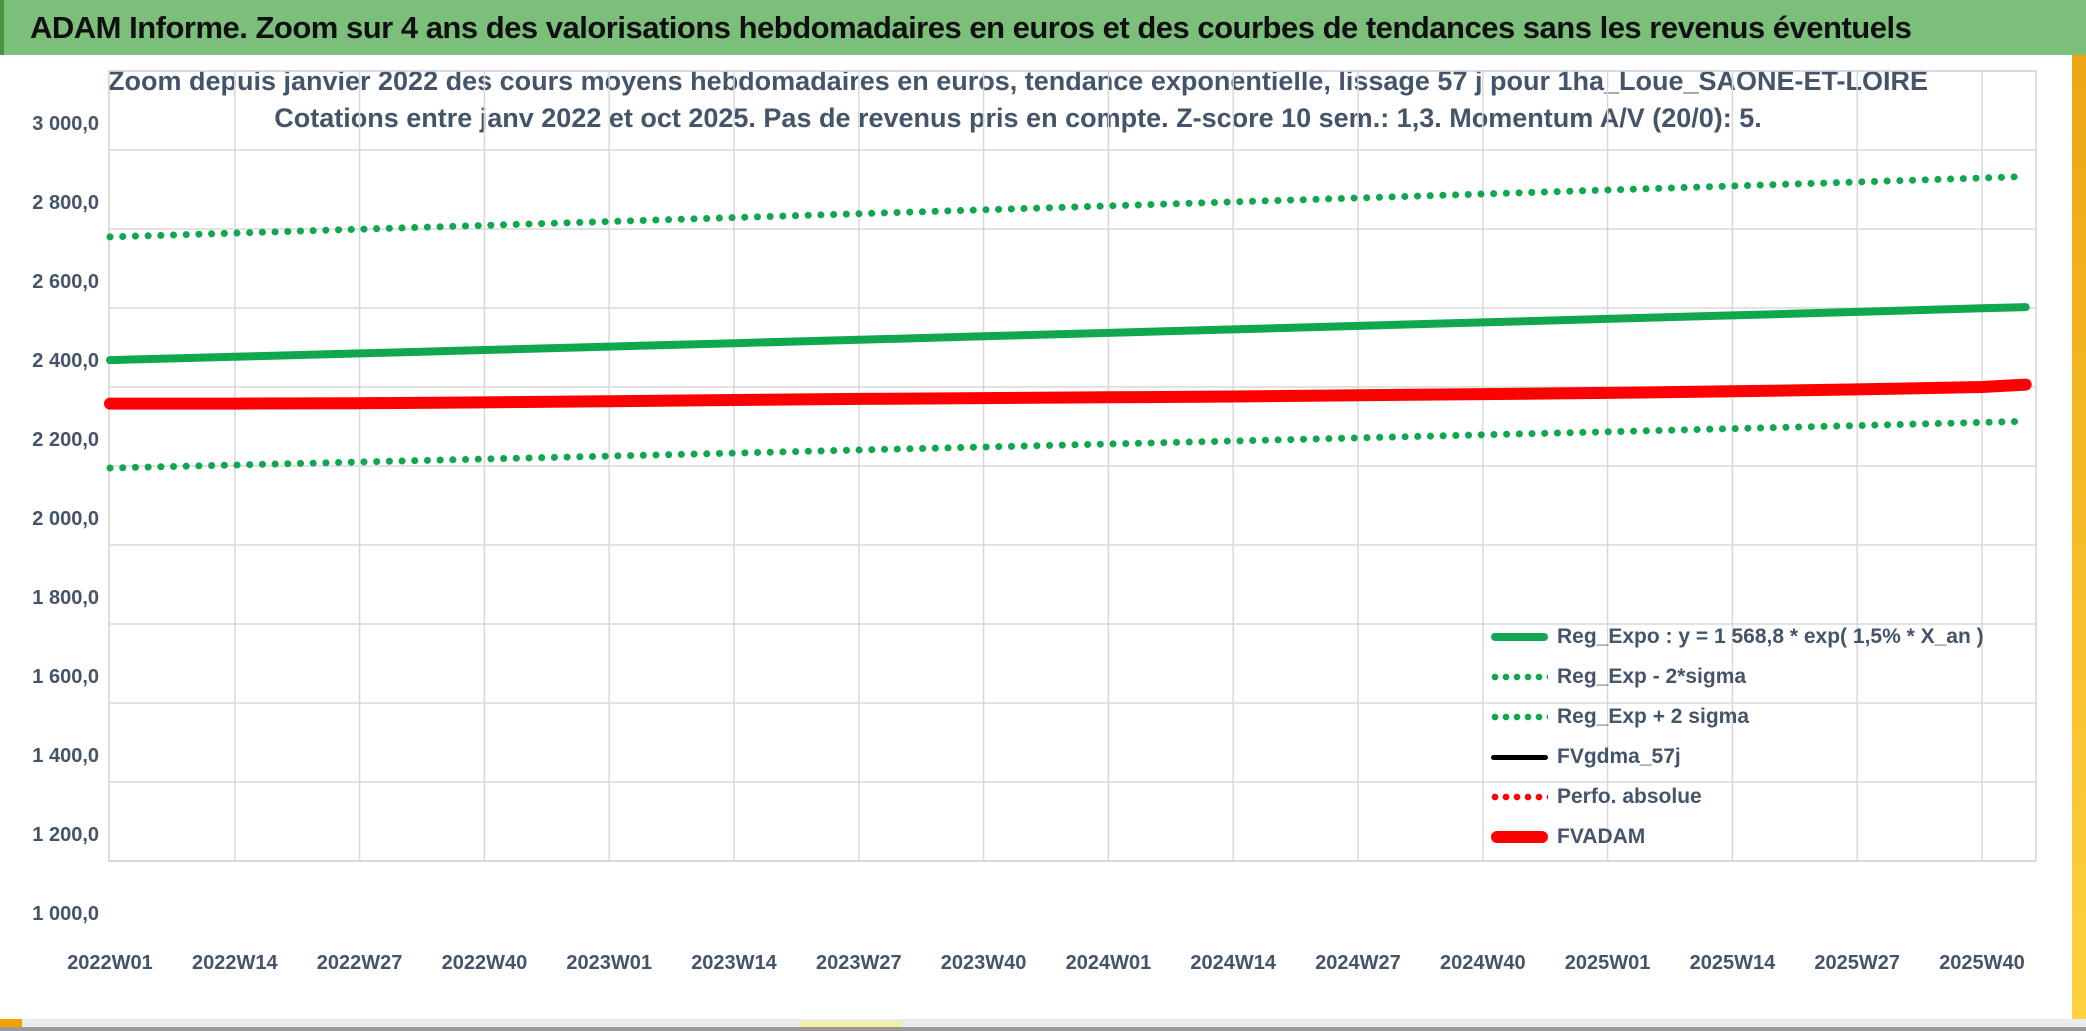 The image size is (2086, 1031). What do you see at coordinates (1068, 394) in the screenshot?
I see `series-line-fvadam` at bounding box center [1068, 394].